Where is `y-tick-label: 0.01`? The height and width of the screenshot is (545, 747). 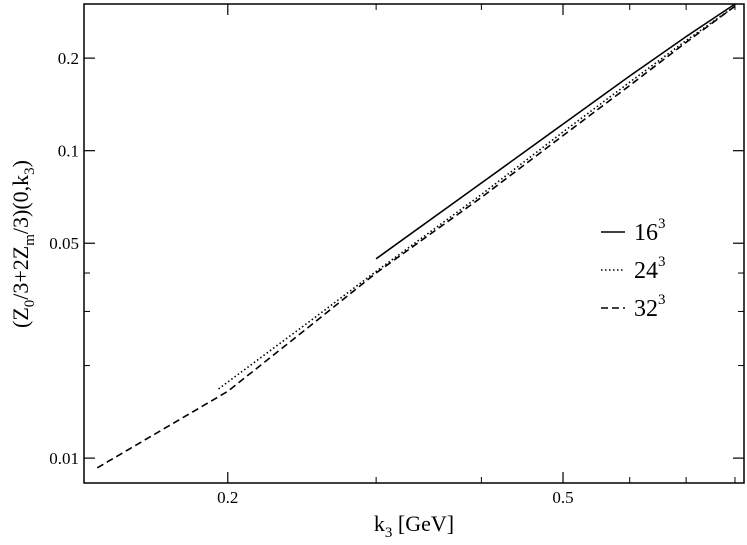 y-tick-label: 0.01 is located at coordinates (64, 458).